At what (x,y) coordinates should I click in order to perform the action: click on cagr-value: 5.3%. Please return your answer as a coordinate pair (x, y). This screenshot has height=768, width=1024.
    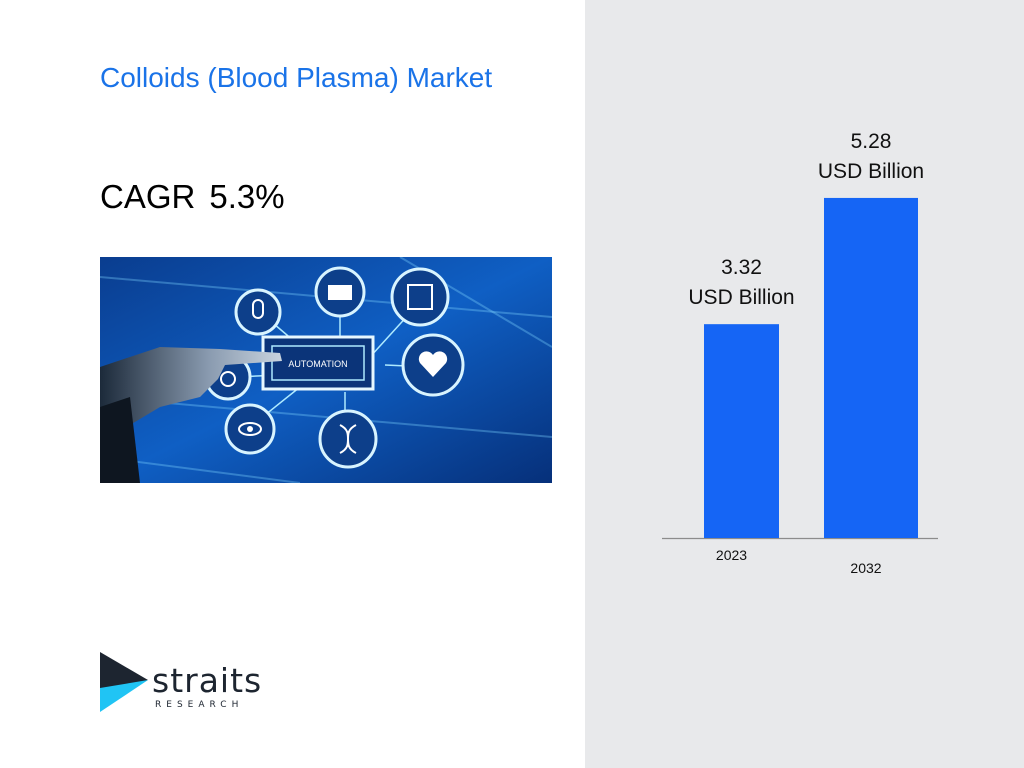
    Looking at the image, I should click on (247, 196).